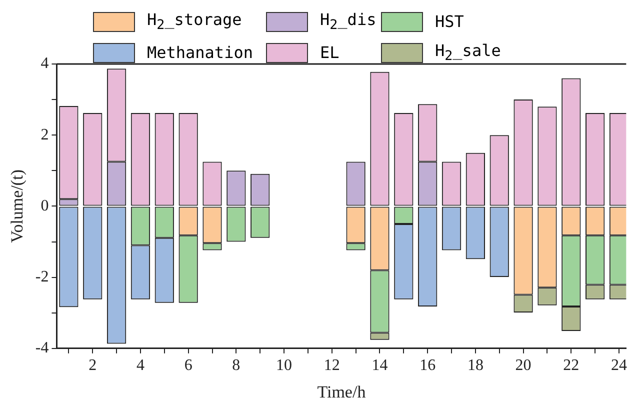 This screenshot has height=409, width=630. Describe the element at coordinates (236, 365) in the screenshot. I see `x-tick-label: 8` at that location.